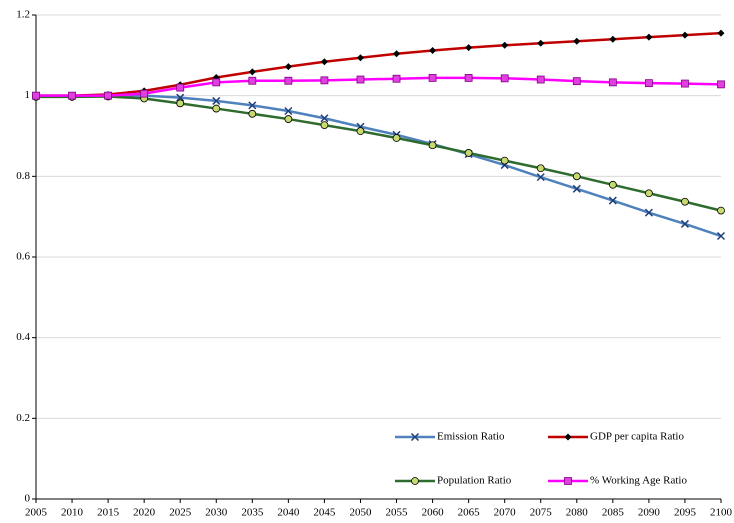  I want to click on legend-label: GDP per capita Ratio, so click(637, 437).